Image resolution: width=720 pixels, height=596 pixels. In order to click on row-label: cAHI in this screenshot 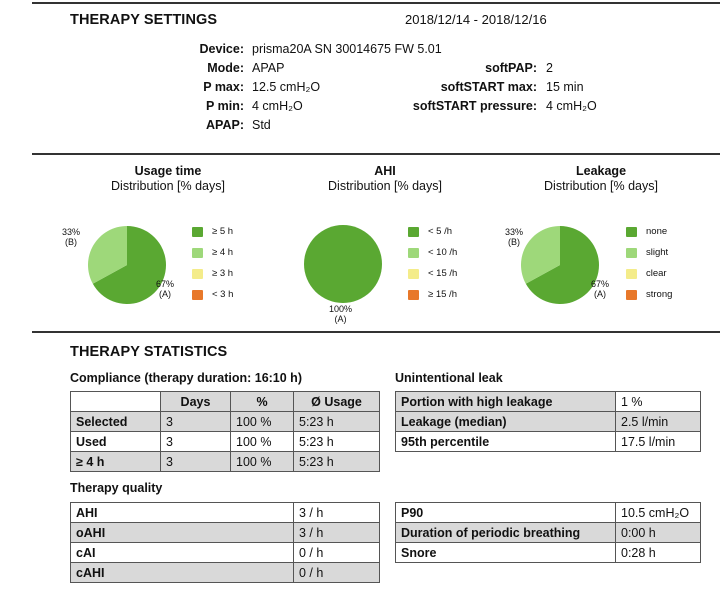, I will do `click(182, 572)`.